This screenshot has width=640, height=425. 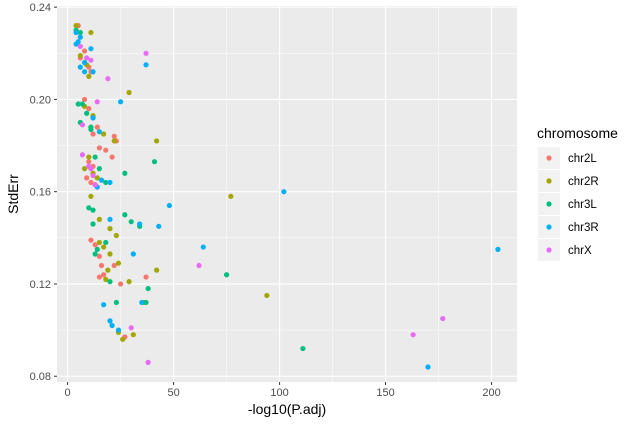 What do you see at coordinates (582, 159) in the screenshot?
I see `legend-label-chr2L: chr2L` at bounding box center [582, 159].